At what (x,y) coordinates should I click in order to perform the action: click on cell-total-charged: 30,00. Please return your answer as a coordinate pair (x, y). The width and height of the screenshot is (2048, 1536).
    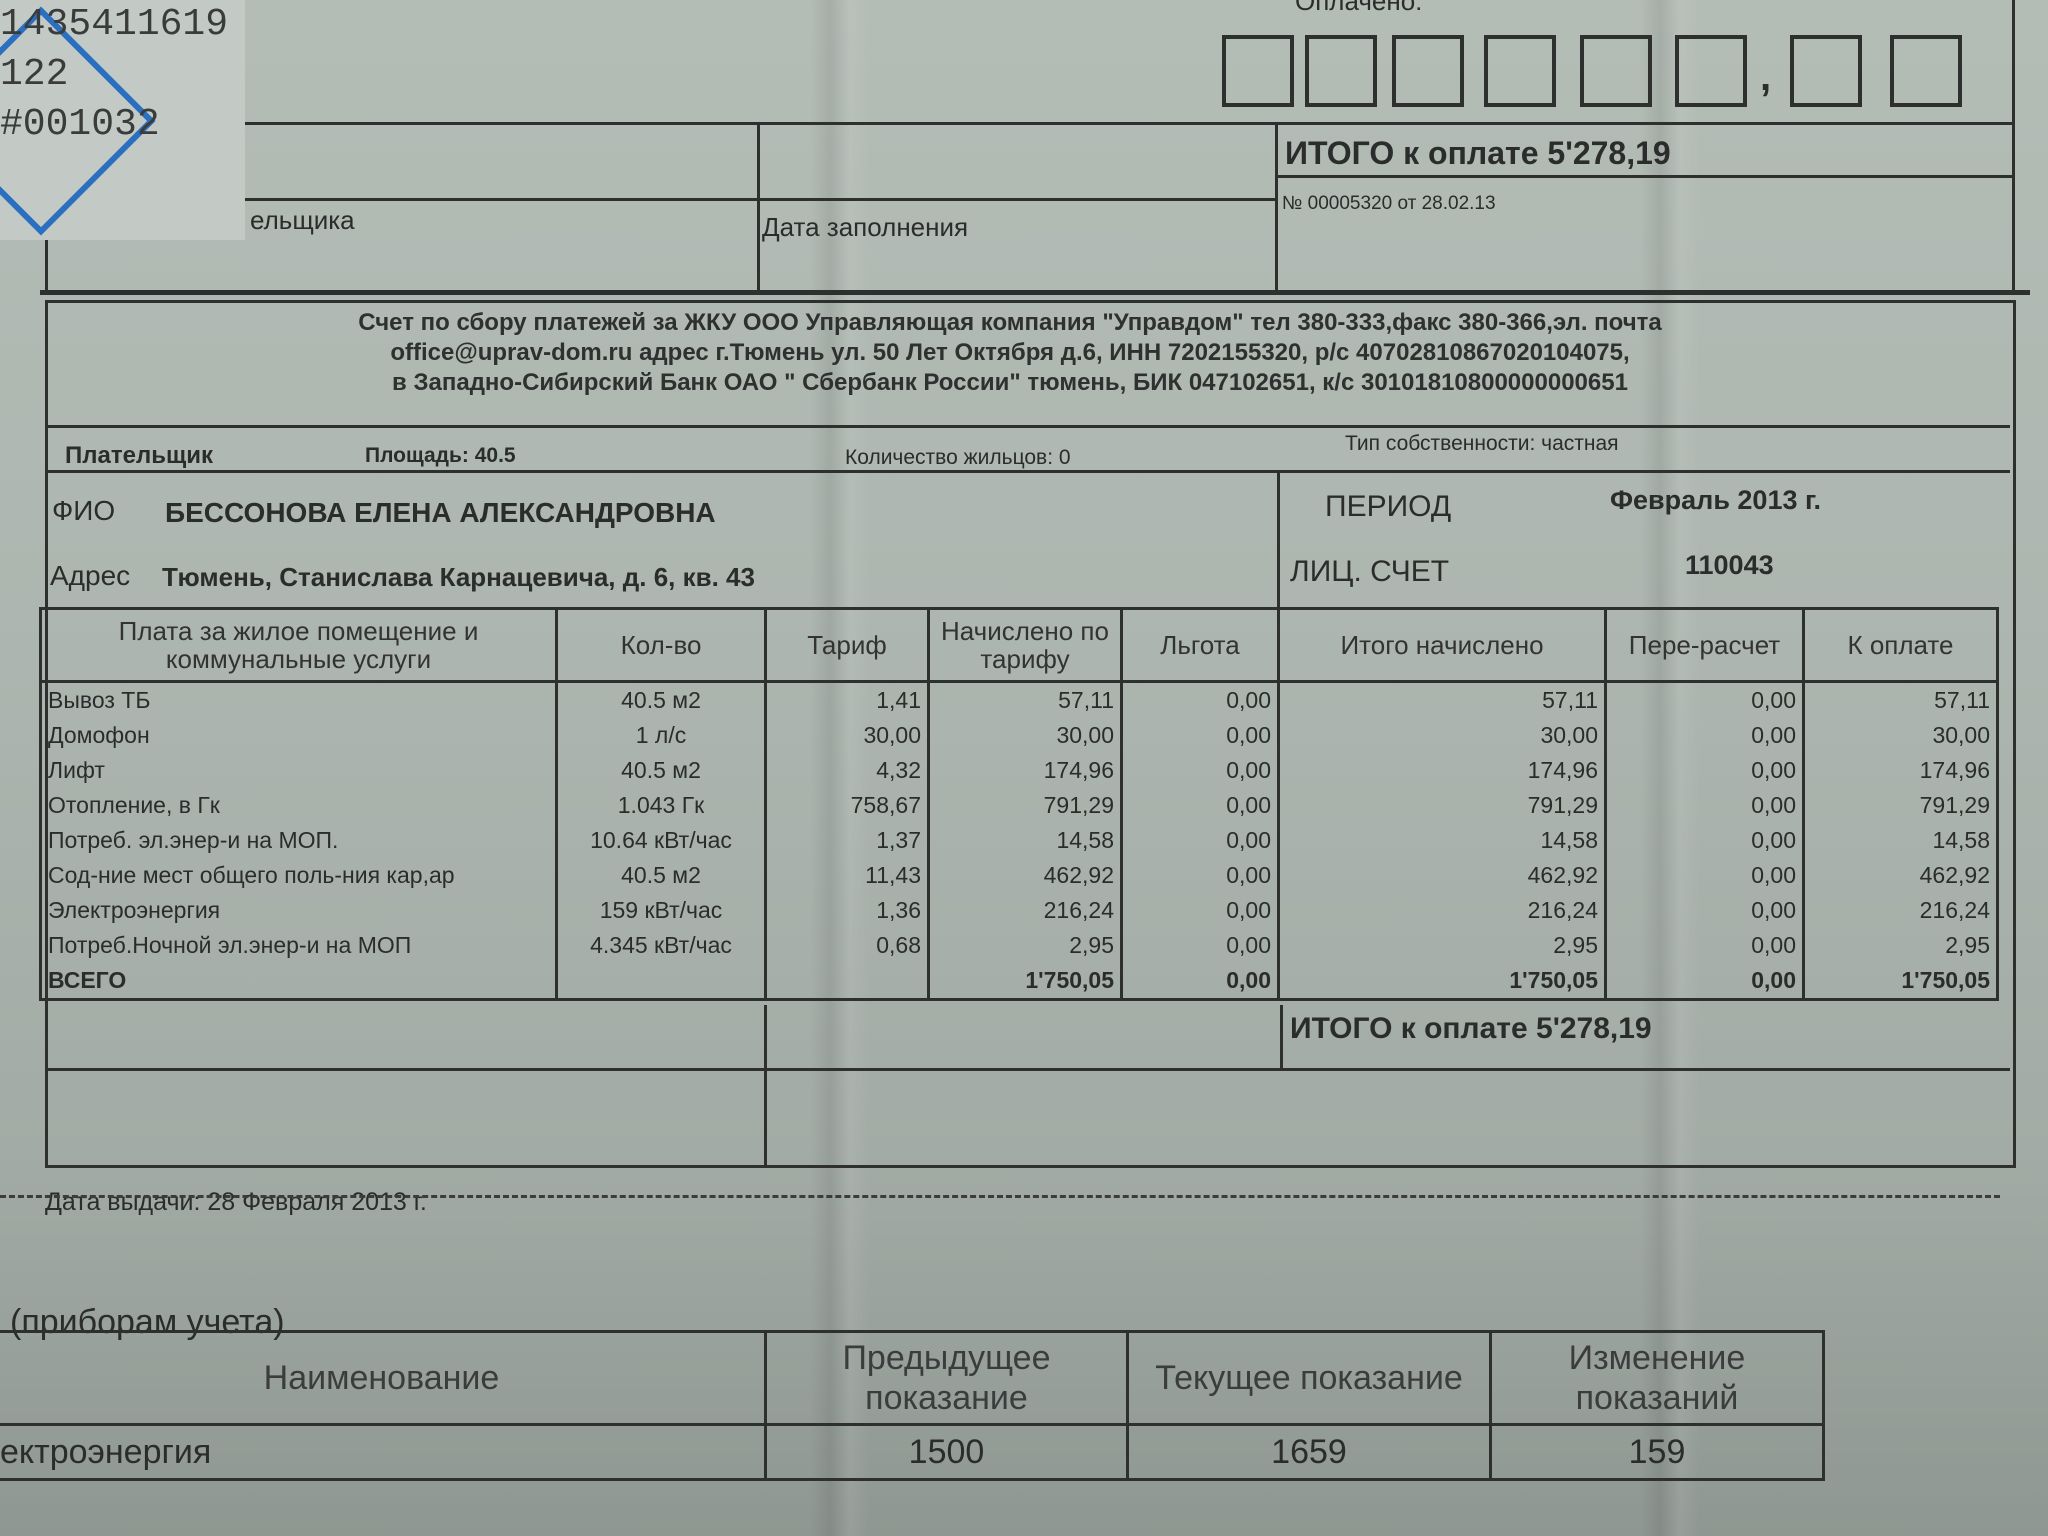
    Looking at the image, I should click on (1442, 735).